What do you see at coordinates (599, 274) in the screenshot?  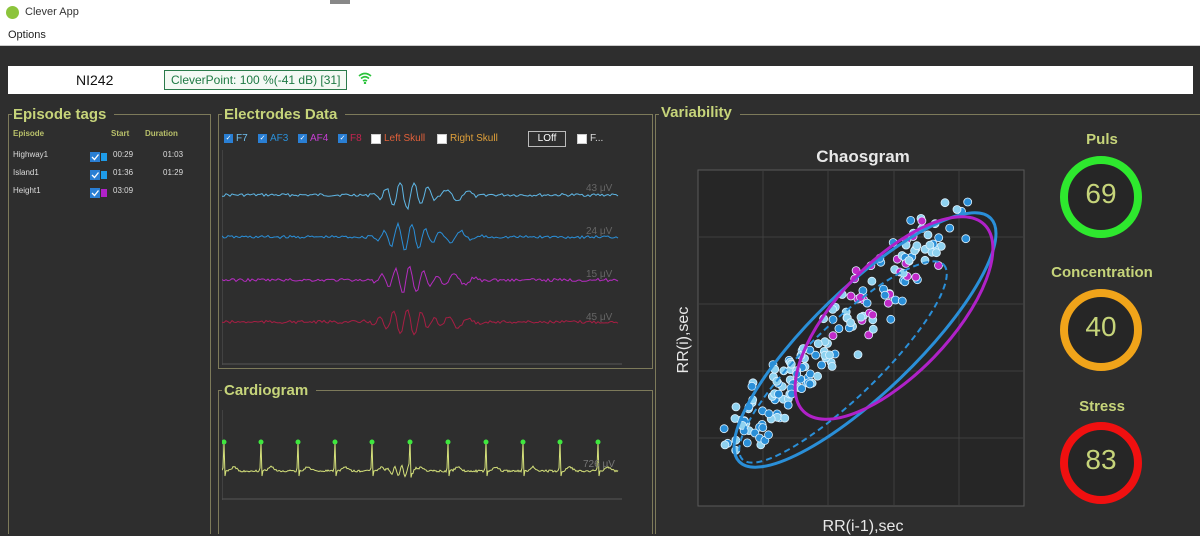 I see `amp-label-af4: 15 μV` at bounding box center [599, 274].